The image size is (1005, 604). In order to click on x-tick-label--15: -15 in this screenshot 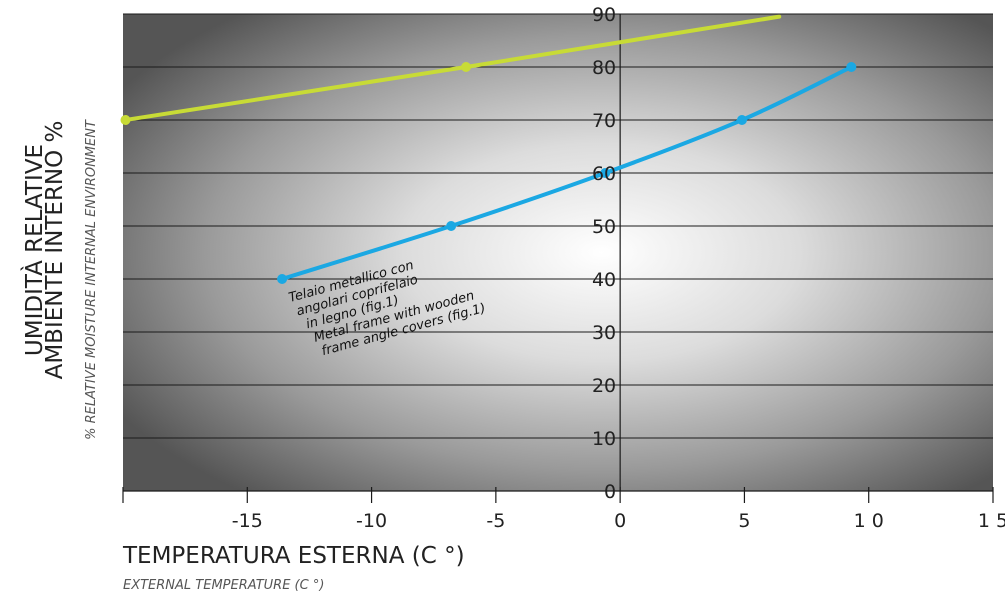, I will do `click(247, 521)`.